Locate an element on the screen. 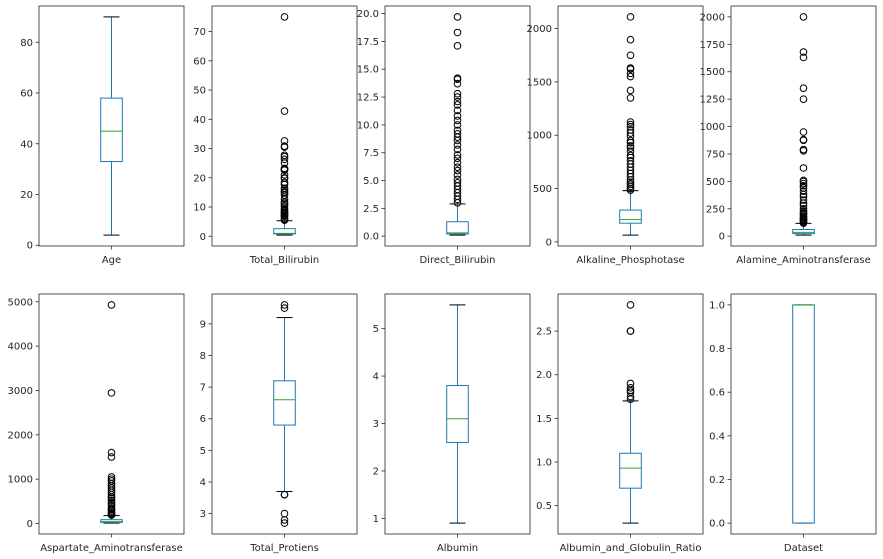 The width and height of the screenshot is (883, 559). subplot-albumin: 1 2 3 4 5 Albumin is located at coordinates (452, 423).